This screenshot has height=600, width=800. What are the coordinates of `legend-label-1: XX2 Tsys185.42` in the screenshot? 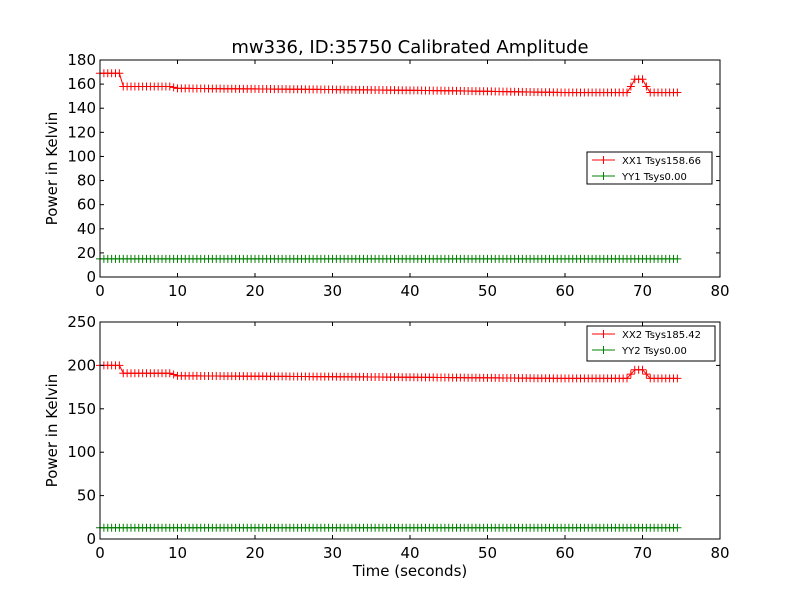 It's located at (661, 335).